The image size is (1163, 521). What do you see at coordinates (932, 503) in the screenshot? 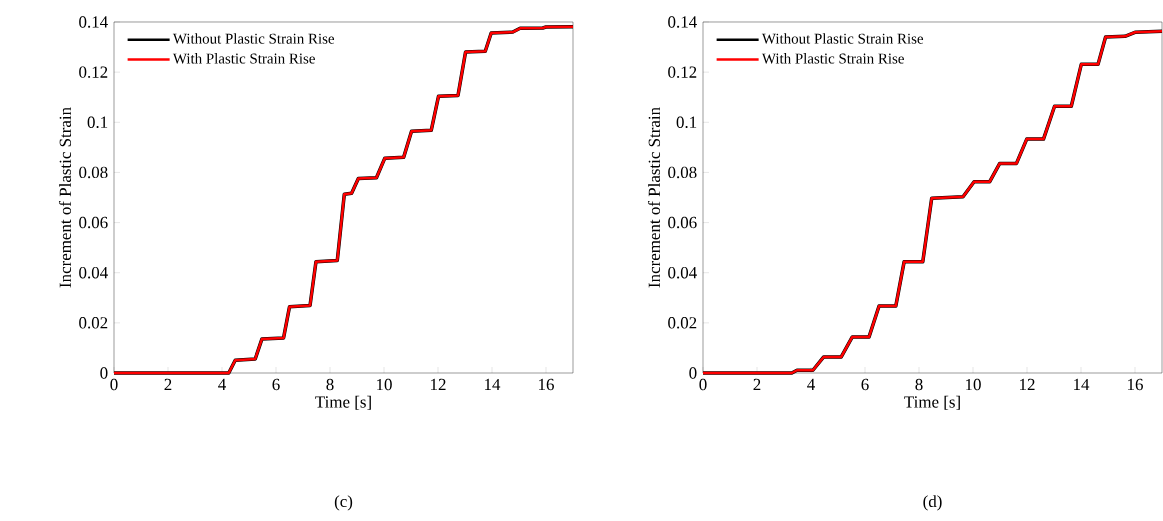
I see `text: (d)` at bounding box center [932, 503].